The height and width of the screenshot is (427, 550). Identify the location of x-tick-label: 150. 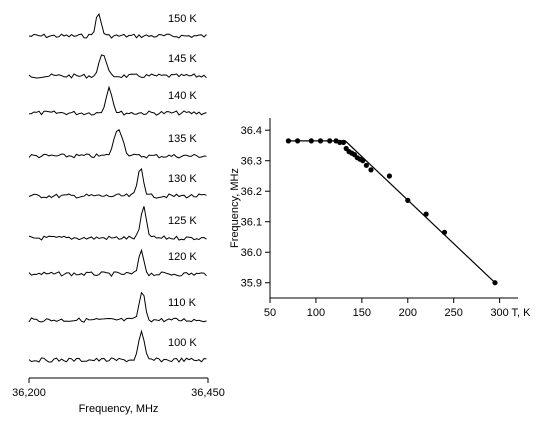
(362, 313).